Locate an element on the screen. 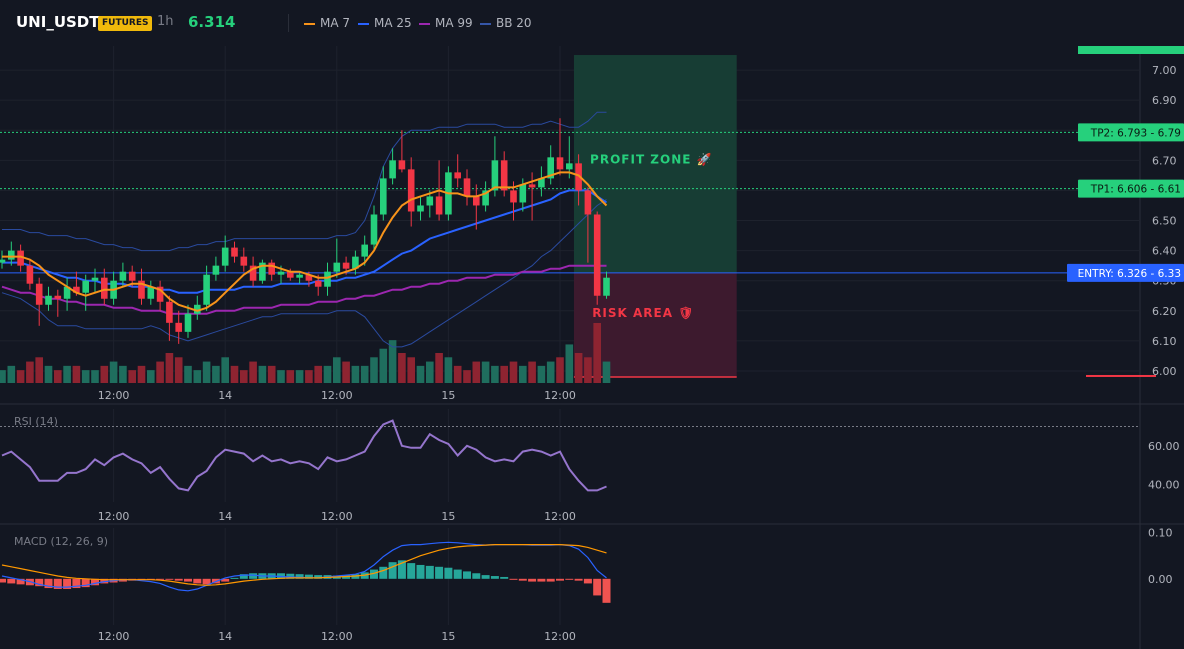  legend-ma25: MA 25 is located at coordinates (385, 23).